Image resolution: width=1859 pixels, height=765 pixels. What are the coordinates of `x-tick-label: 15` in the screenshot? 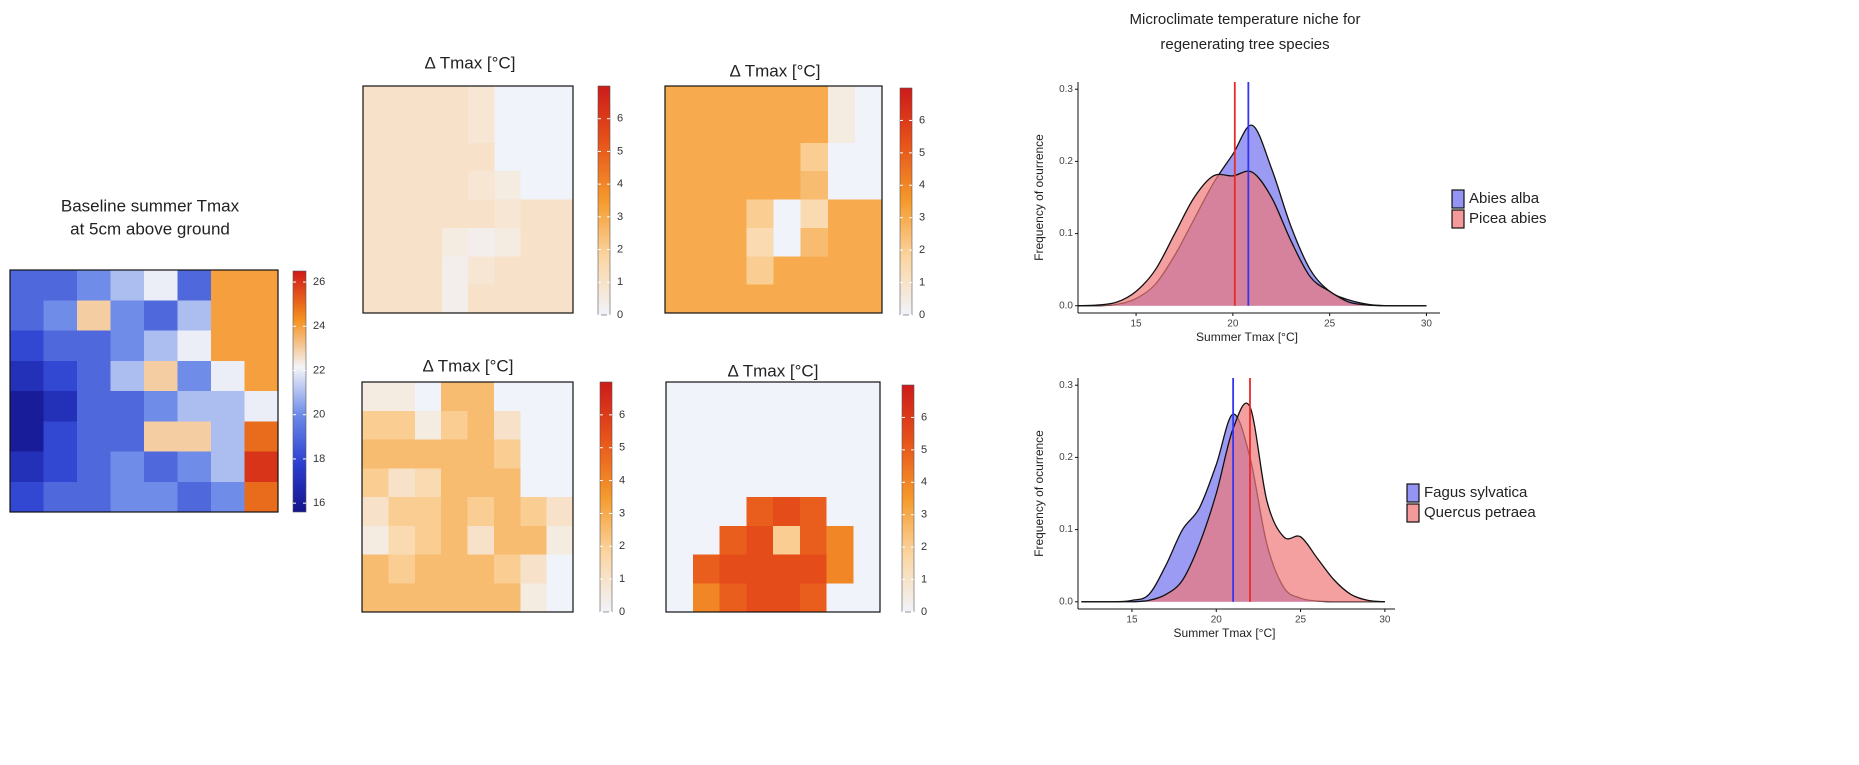 It's located at (1137, 324).